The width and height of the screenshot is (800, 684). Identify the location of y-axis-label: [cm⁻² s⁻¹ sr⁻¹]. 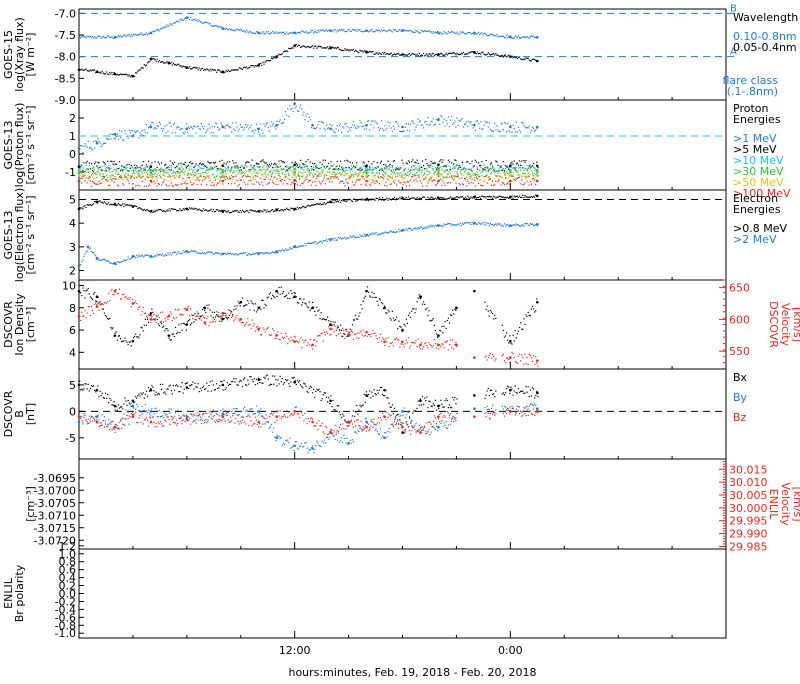
(30, 235).